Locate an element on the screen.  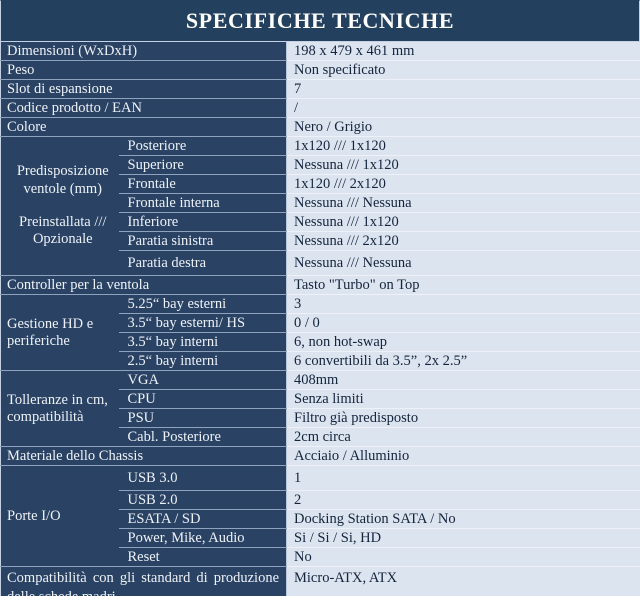
table-row: Slot di espansione 7 is located at coordinates (320, 89).